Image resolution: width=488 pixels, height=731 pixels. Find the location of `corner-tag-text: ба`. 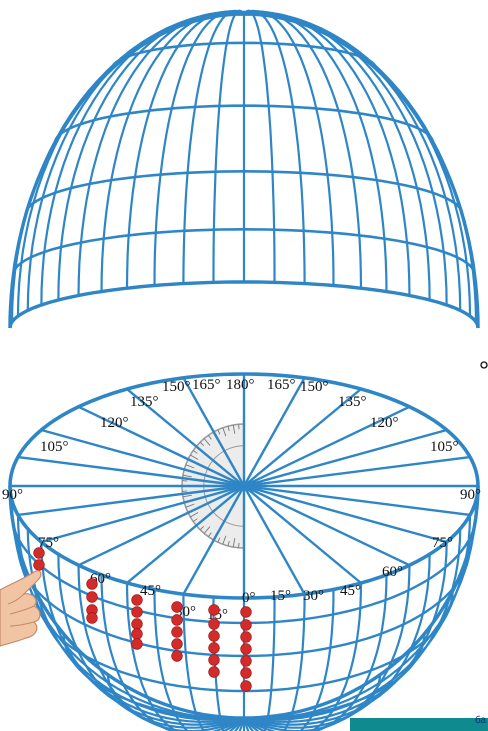

corner-tag-text: ба is located at coordinates (480, 720).